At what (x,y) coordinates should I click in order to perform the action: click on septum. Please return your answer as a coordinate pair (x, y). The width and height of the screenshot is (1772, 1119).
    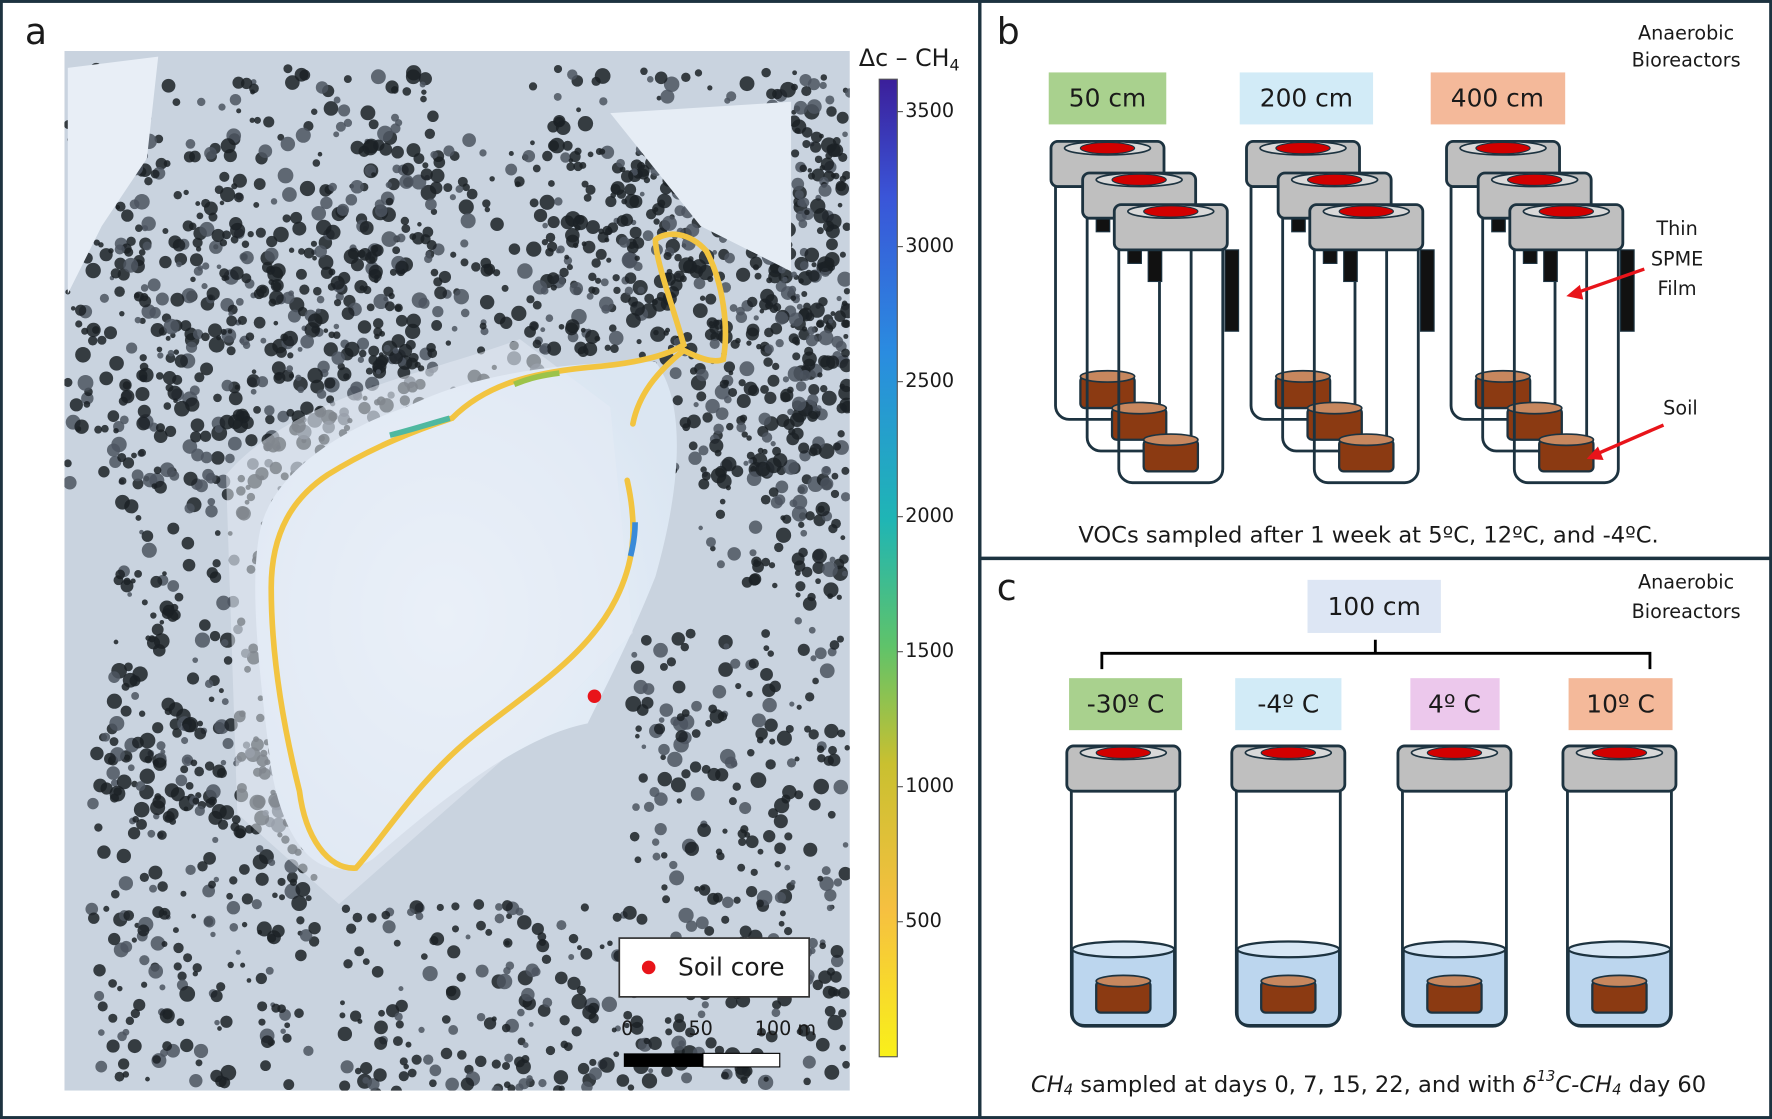
    Looking at the image, I should click on (1288, 752).